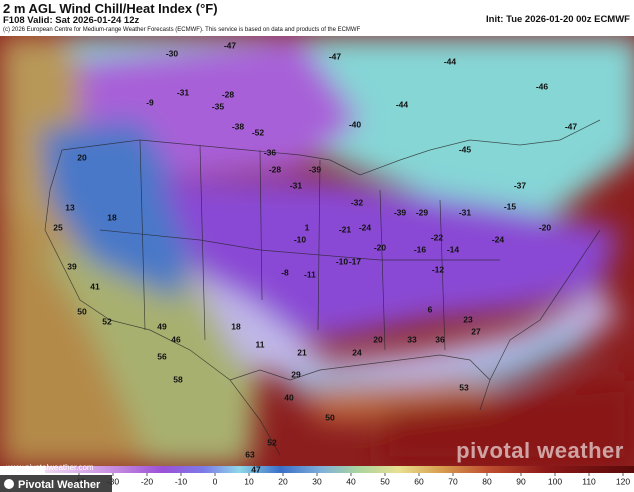 The width and height of the screenshot is (634, 492). I want to click on map-value-label: 58, so click(178, 379).